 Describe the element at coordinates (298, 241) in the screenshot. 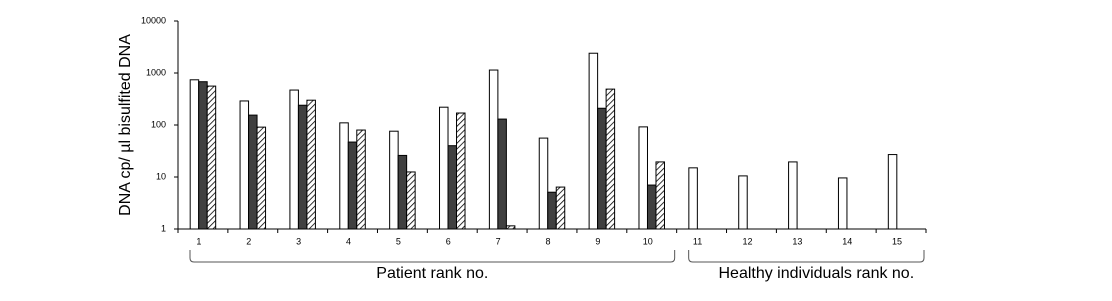

I see `x-tick-label: 3` at that location.